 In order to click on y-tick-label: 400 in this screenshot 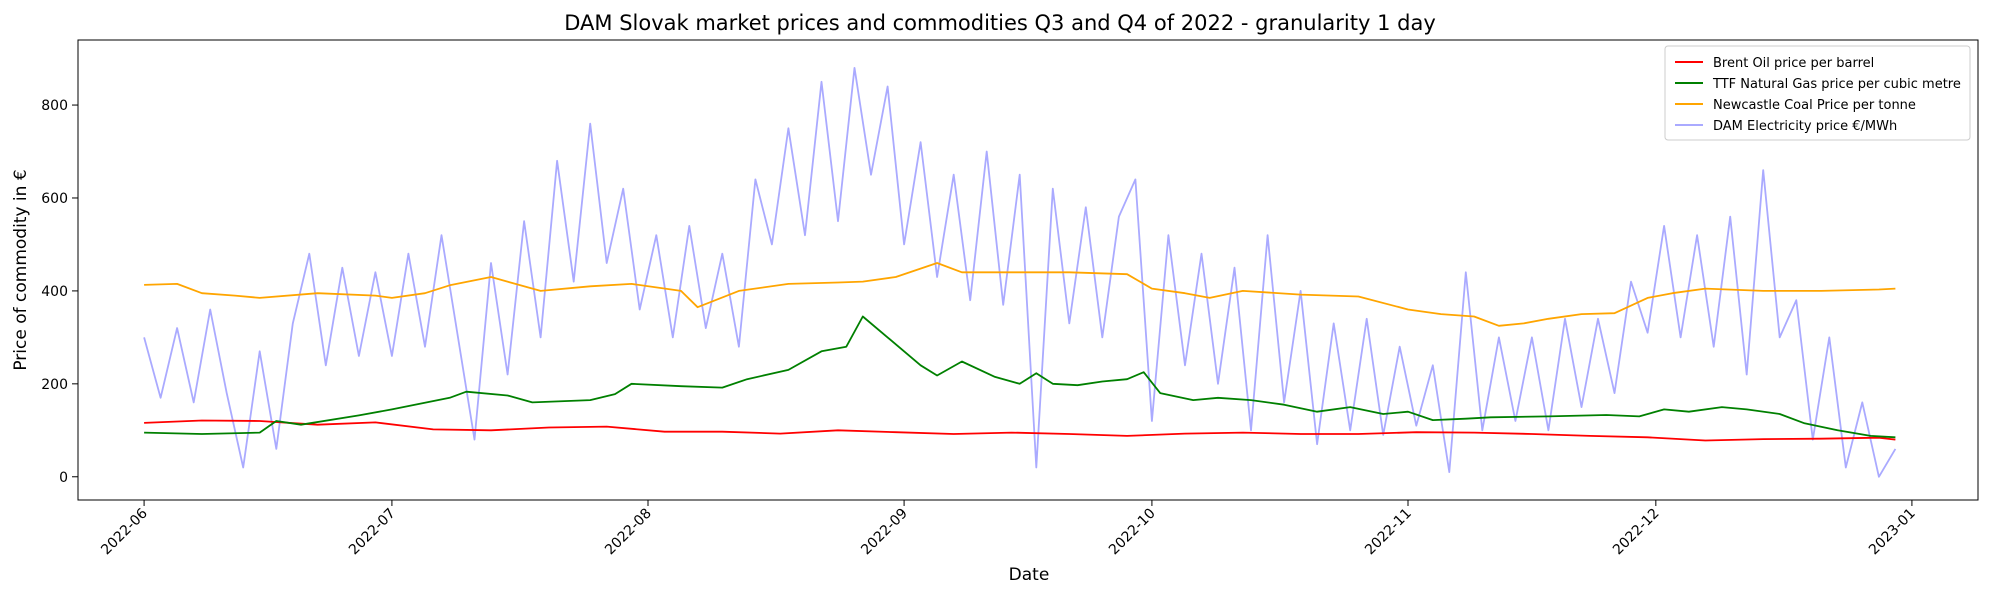, I will do `click(54, 292)`.